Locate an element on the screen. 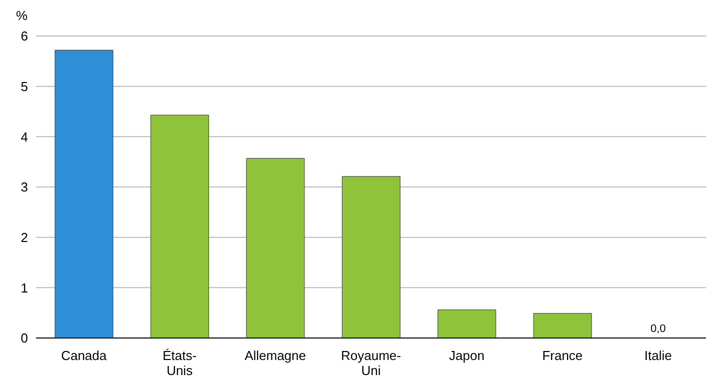 The height and width of the screenshot is (384, 720). data-label: 0,0 is located at coordinates (658, 329).